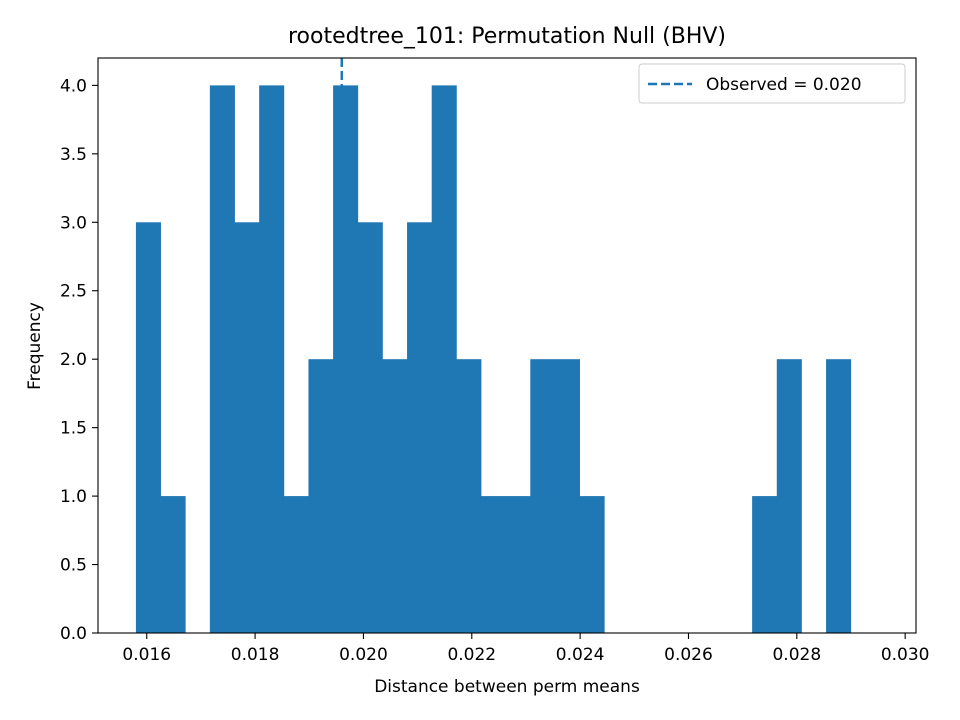  I want to click on legend-box, so click(772, 83).